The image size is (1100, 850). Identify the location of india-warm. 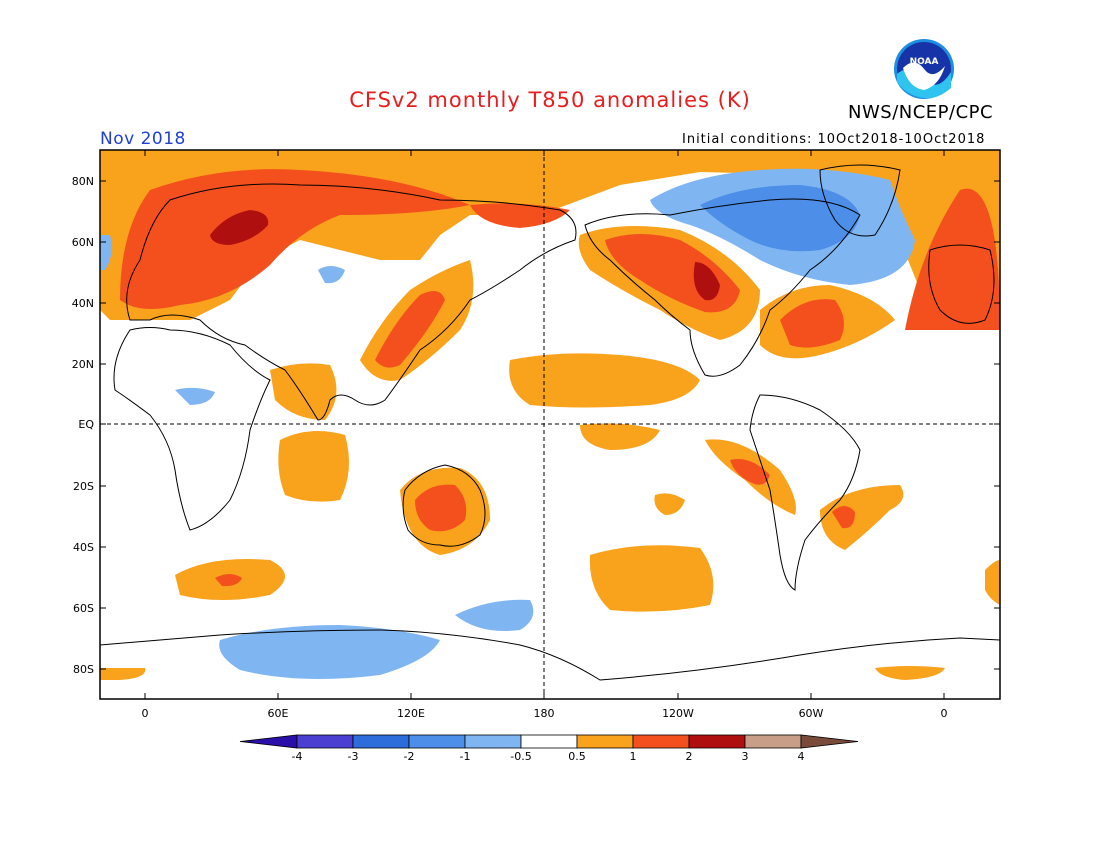
(303, 391).